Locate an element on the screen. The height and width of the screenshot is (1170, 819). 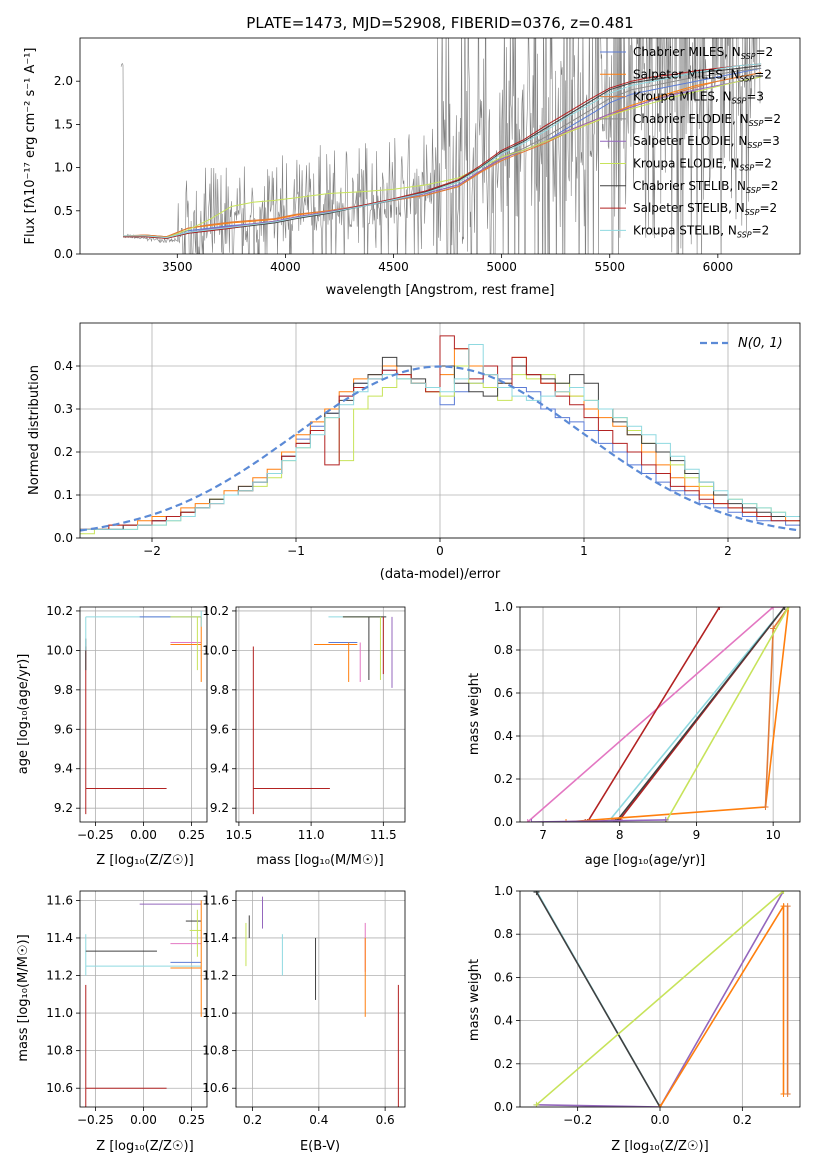
age-vs-mass-xtick-label: 10.5 is located at coordinates (239, 835).